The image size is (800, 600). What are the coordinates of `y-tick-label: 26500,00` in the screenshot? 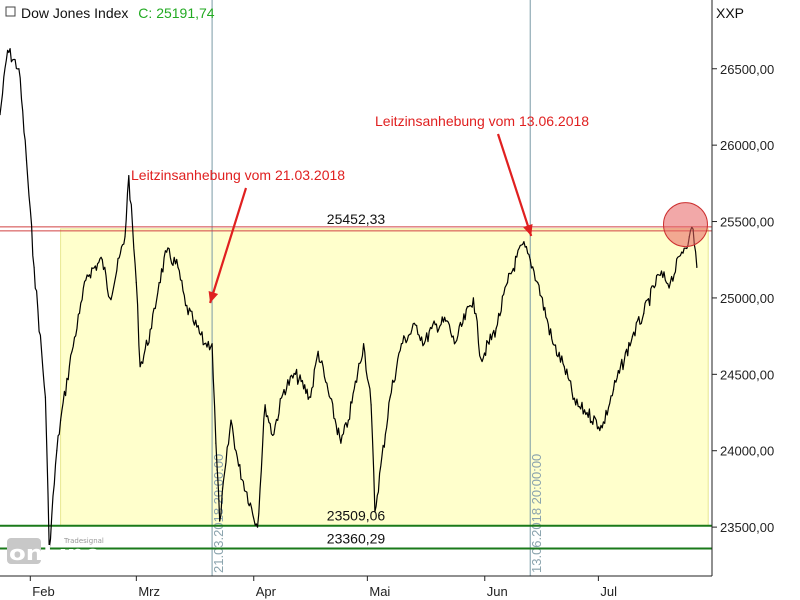 It's located at (747, 69).